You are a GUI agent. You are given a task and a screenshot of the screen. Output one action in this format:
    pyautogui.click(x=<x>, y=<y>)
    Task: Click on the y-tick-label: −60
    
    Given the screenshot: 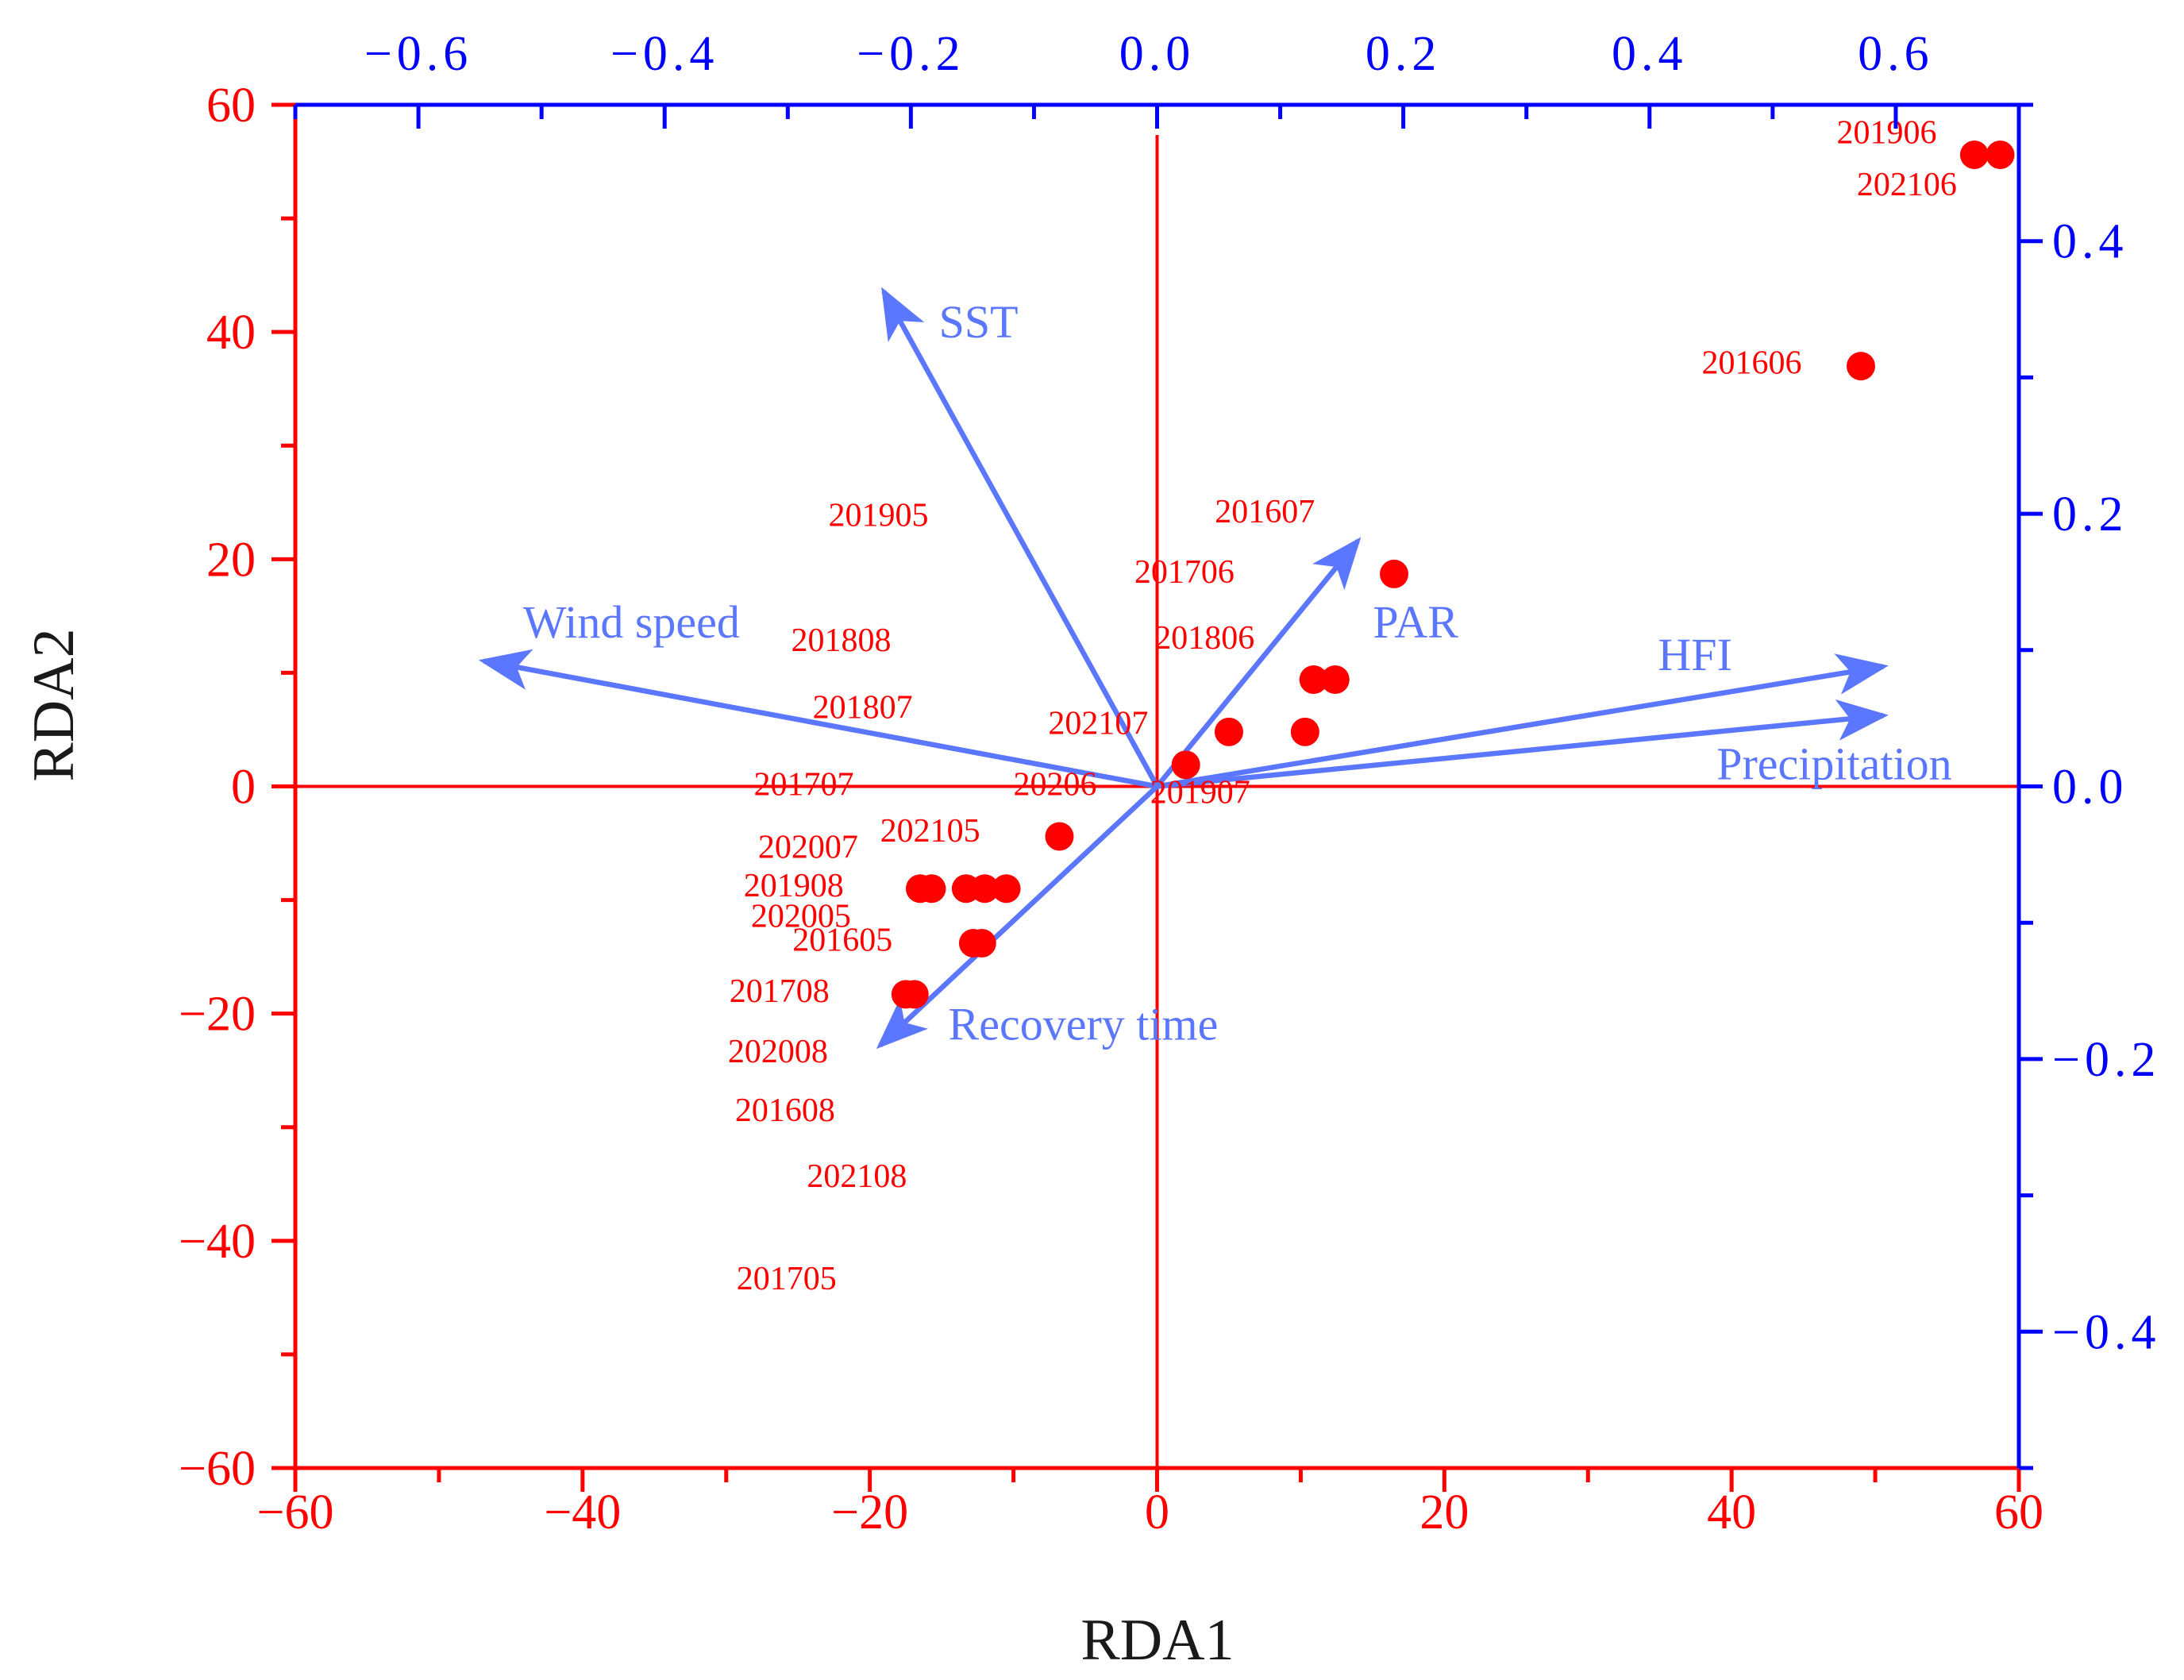 What is the action you would take?
    pyautogui.click(x=217, y=1469)
    